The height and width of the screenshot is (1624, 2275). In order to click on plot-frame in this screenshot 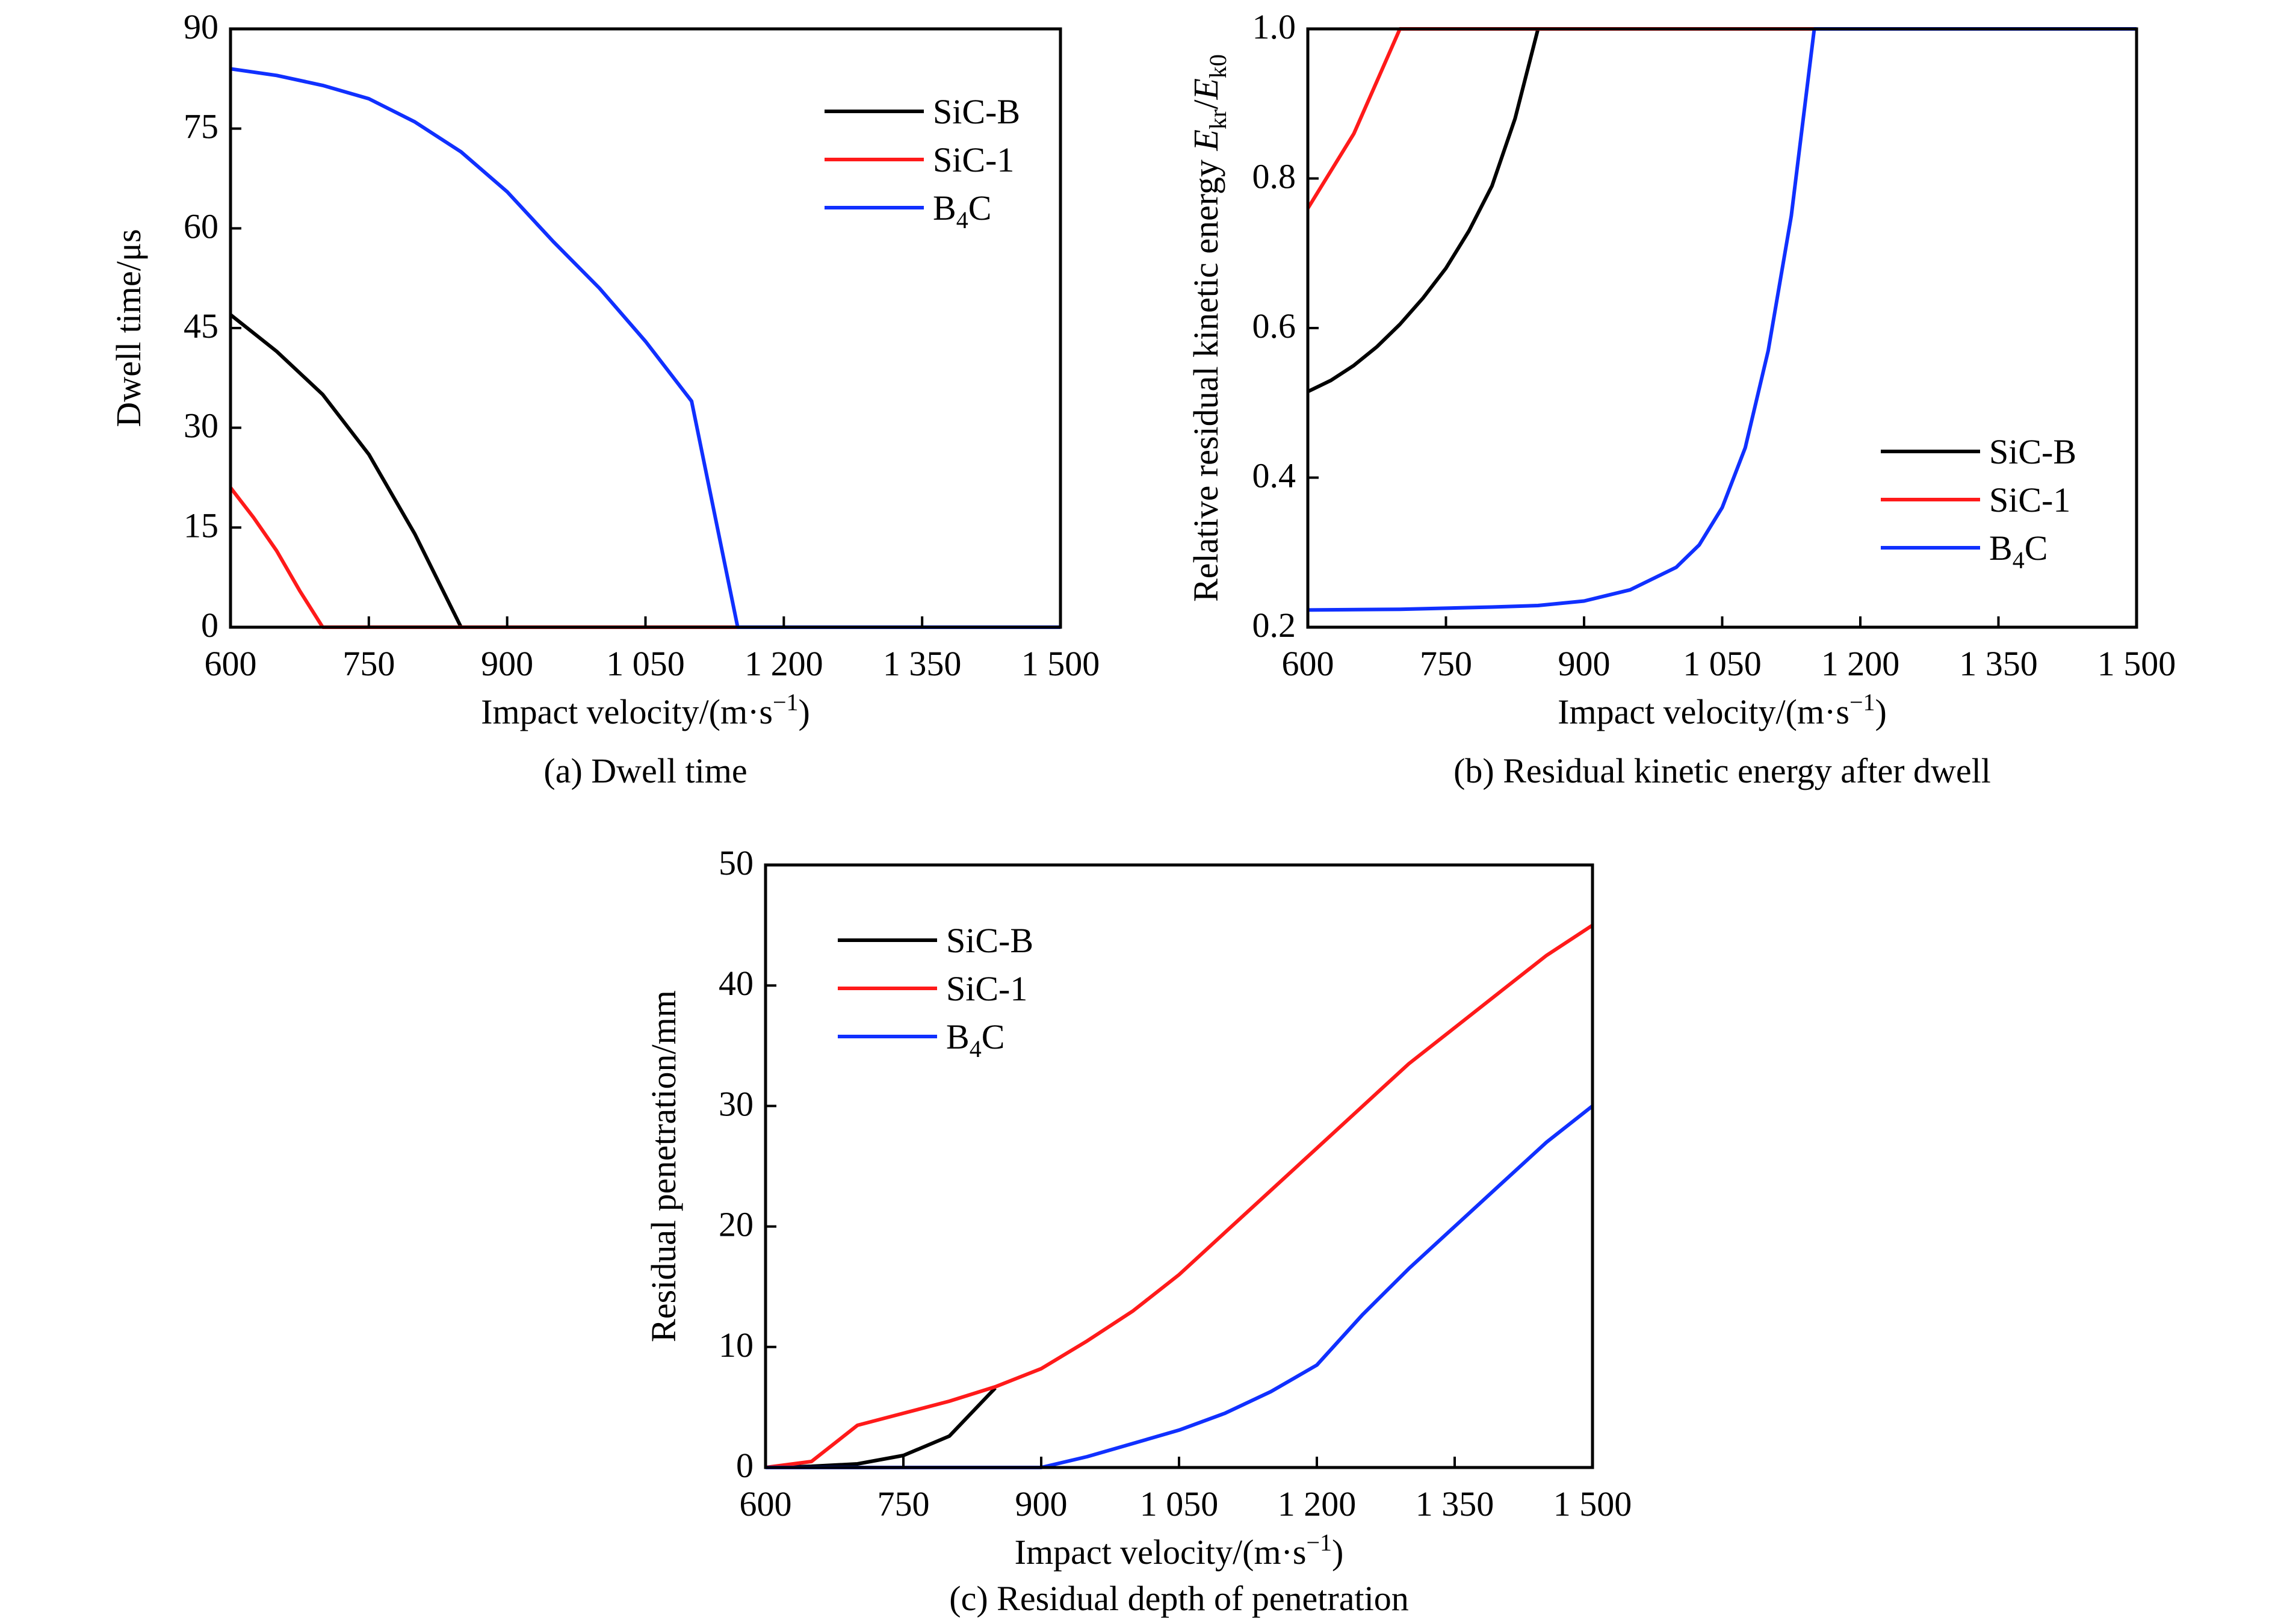, I will do `click(1179, 1166)`.